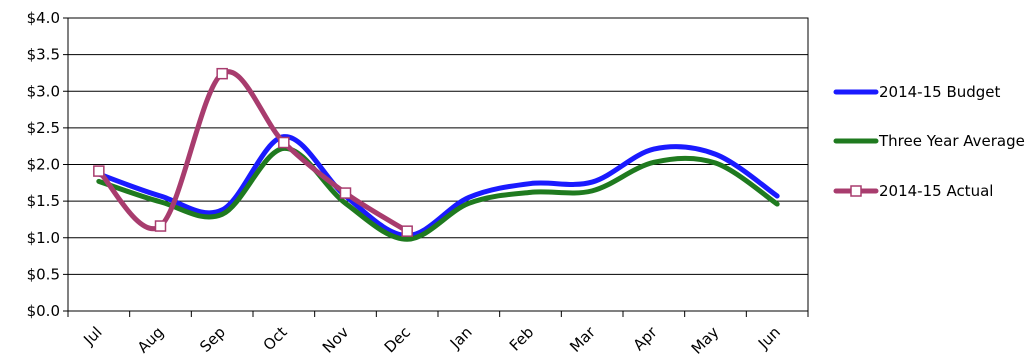 This screenshot has height=364, width=1029. Describe the element at coordinates (856, 191) in the screenshot. I see `legend-marker` at that location.